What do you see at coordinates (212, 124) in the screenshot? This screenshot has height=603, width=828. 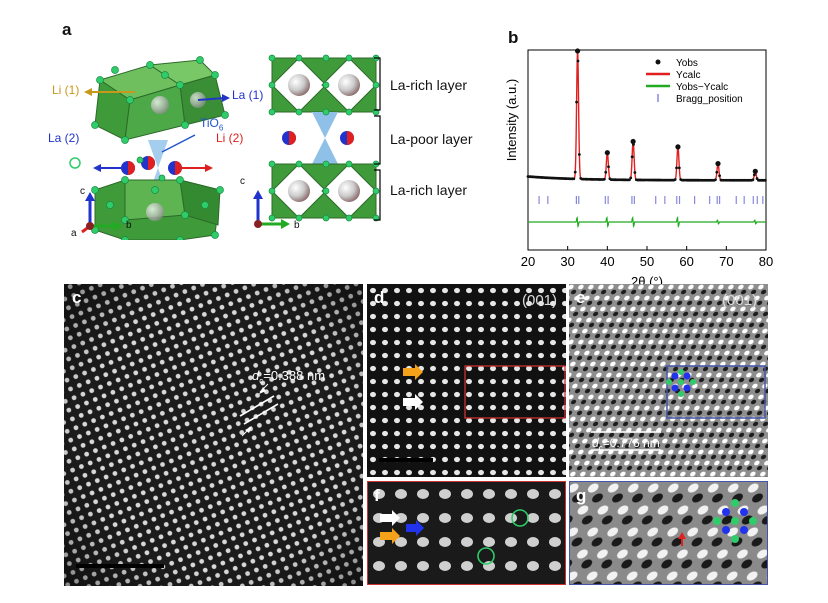 I see `label-tio6: TiO6` at bounding box center [212, 124].